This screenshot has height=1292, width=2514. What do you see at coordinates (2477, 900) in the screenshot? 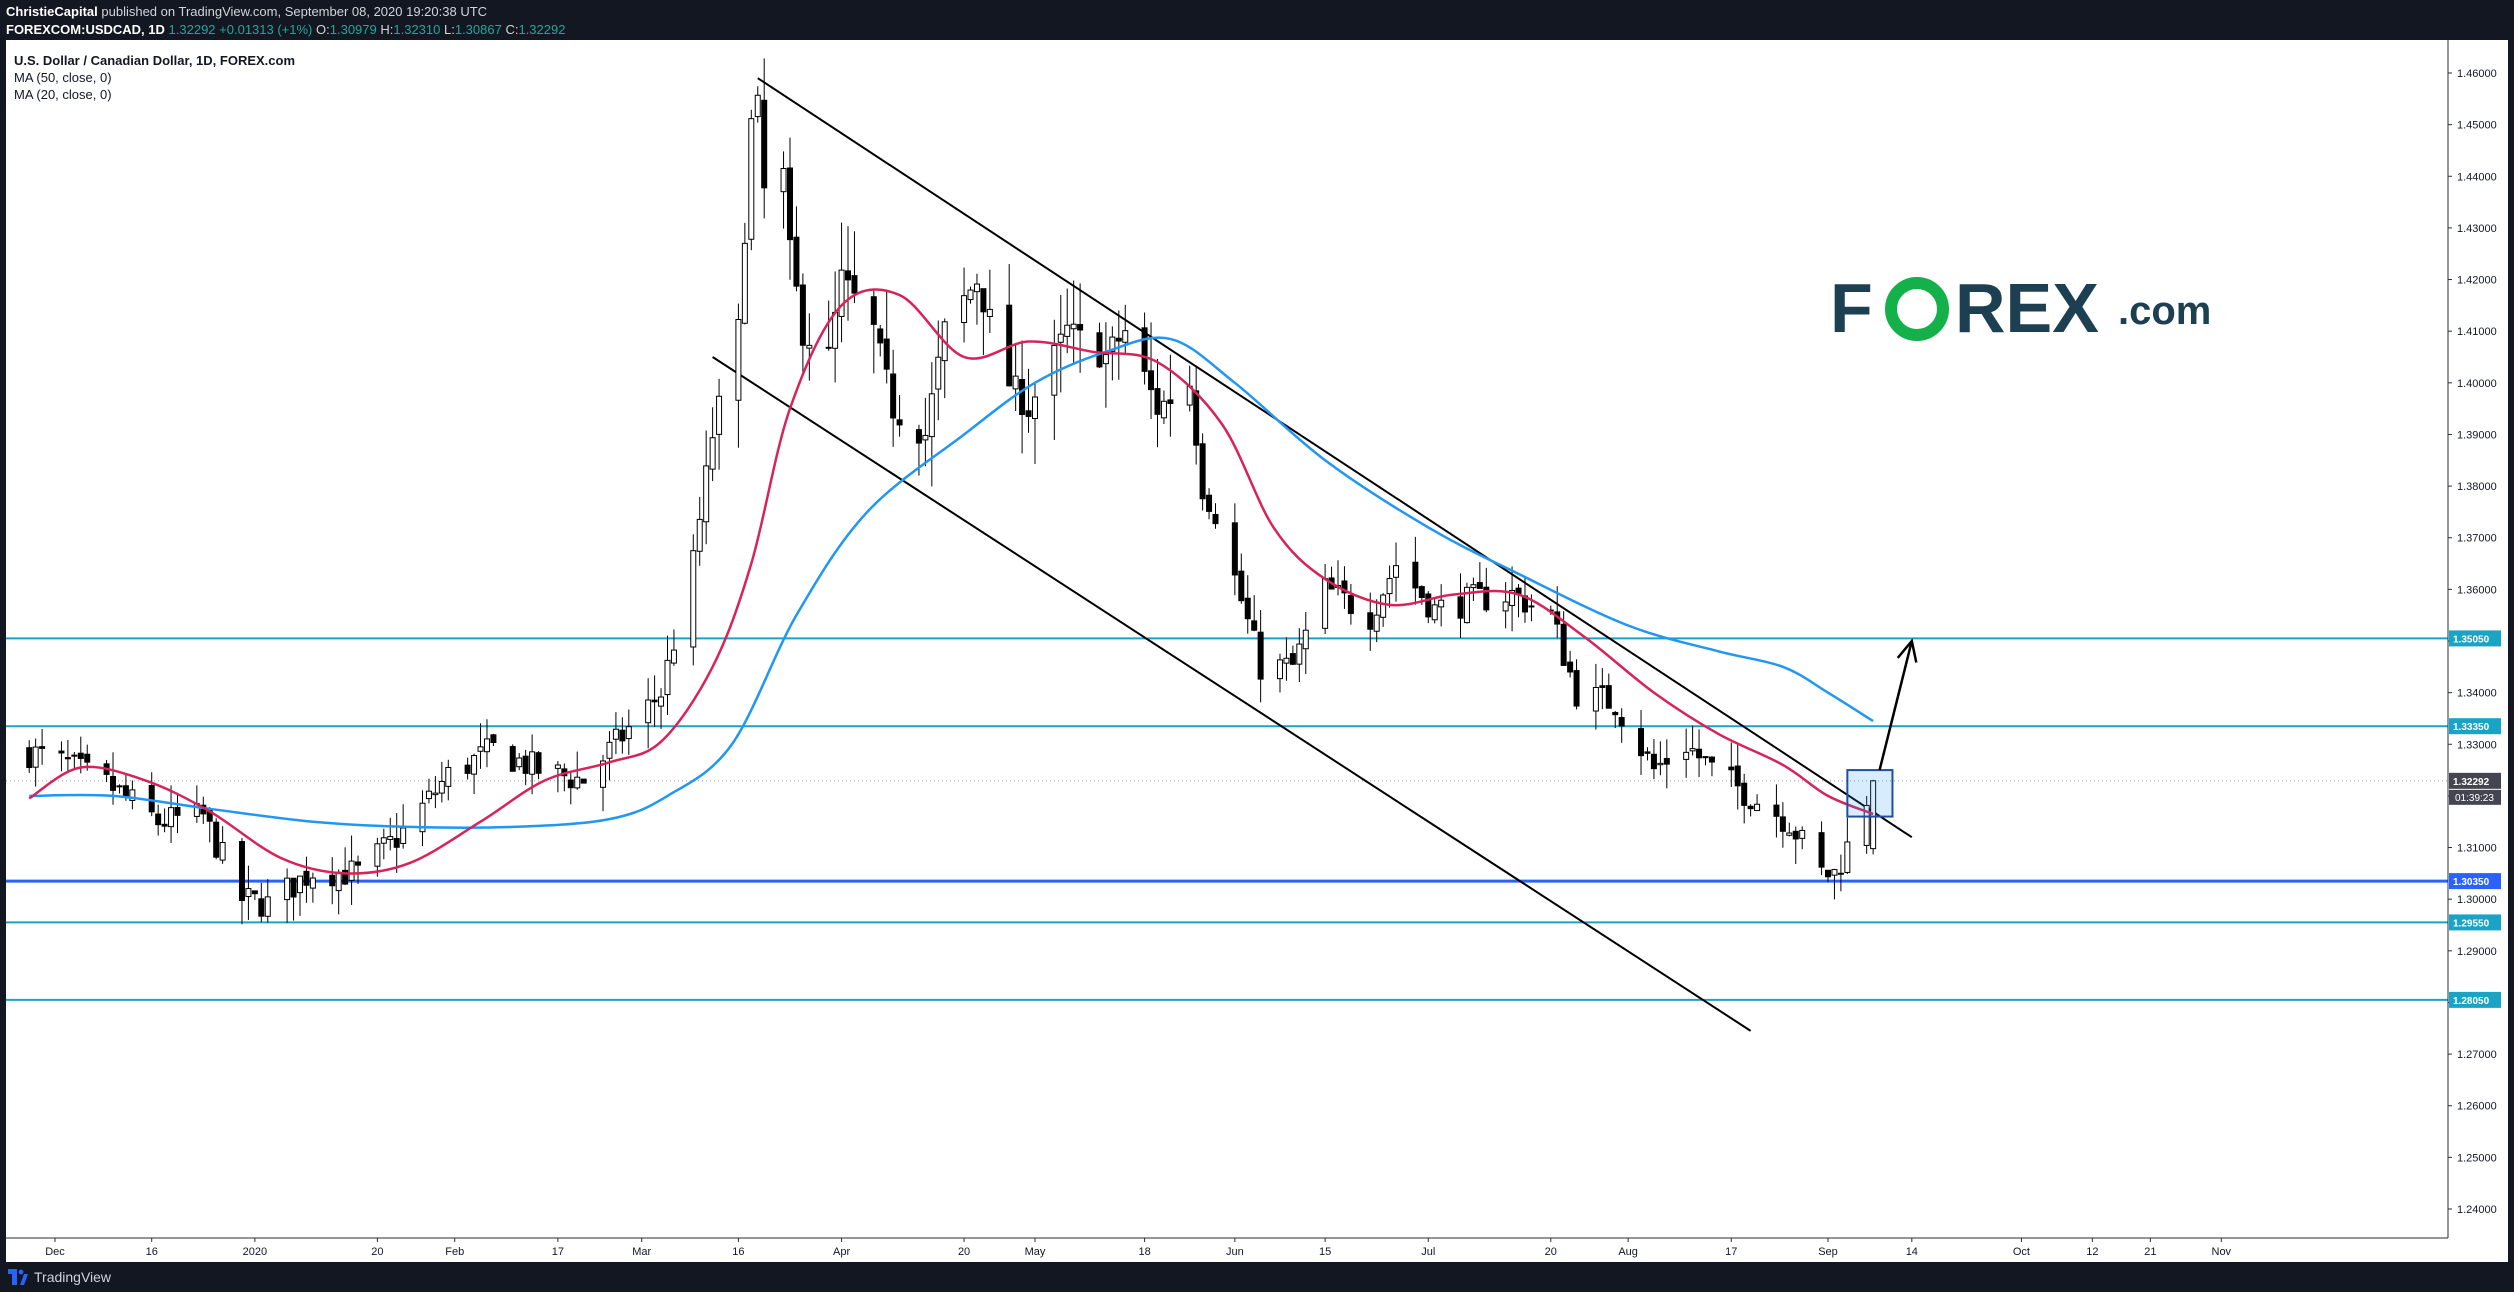
I see `price-tick-label: 1.30000` at bounding box center [2477, 900].